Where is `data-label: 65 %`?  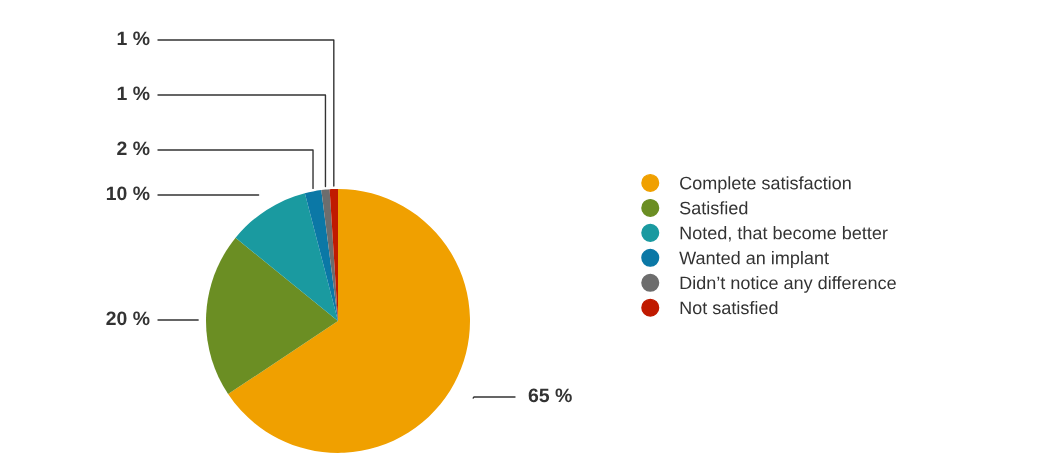
data-label: 65 % is located at coordinates (550, 395).